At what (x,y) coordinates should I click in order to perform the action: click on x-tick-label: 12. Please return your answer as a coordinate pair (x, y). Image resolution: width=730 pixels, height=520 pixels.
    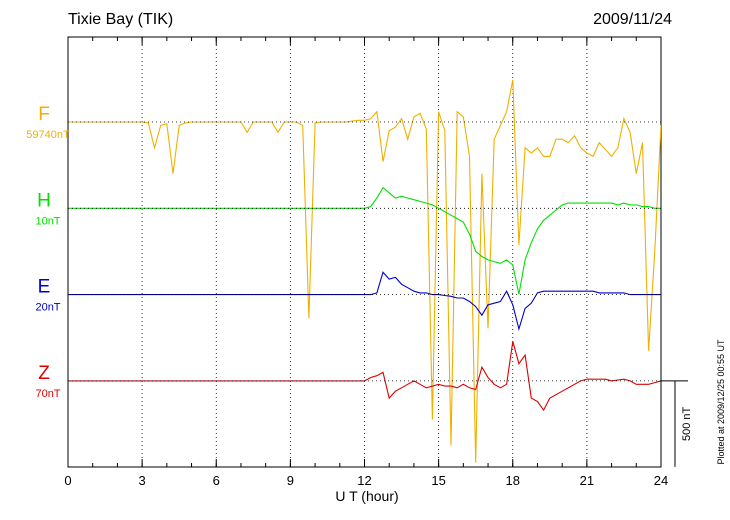
    Looking at the image, I should click on (364, 480).